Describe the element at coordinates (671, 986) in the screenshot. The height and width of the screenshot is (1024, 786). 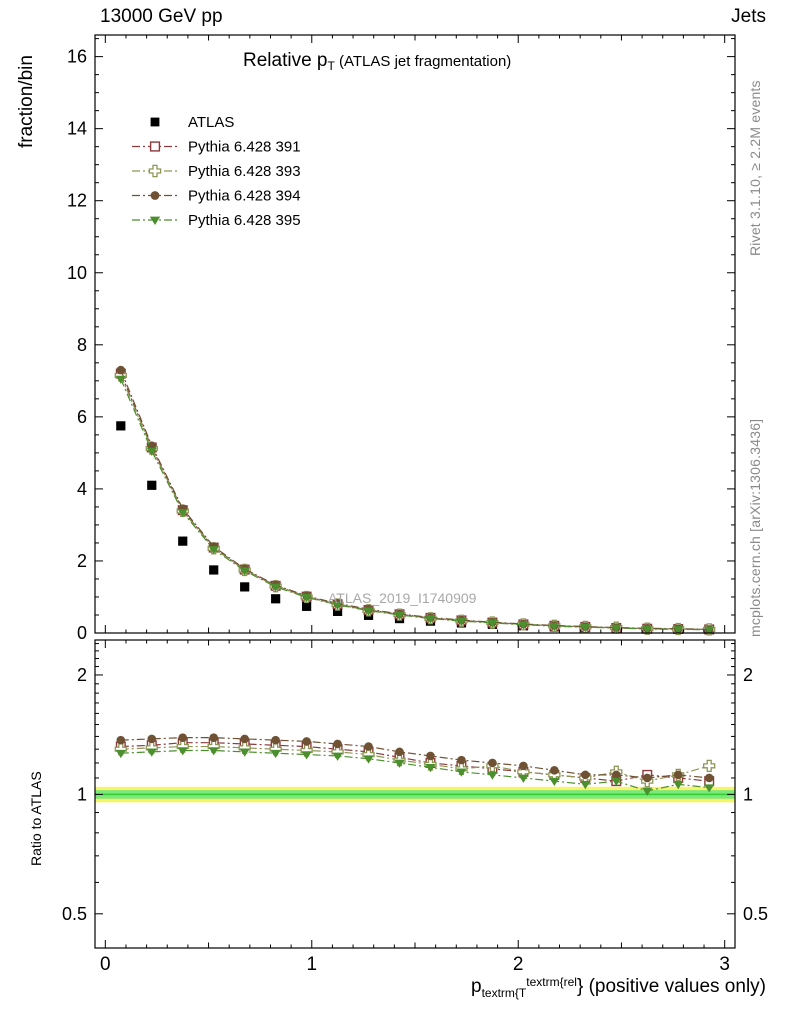
I see `x-axis-title-rest: } (positive values only)` at that location.